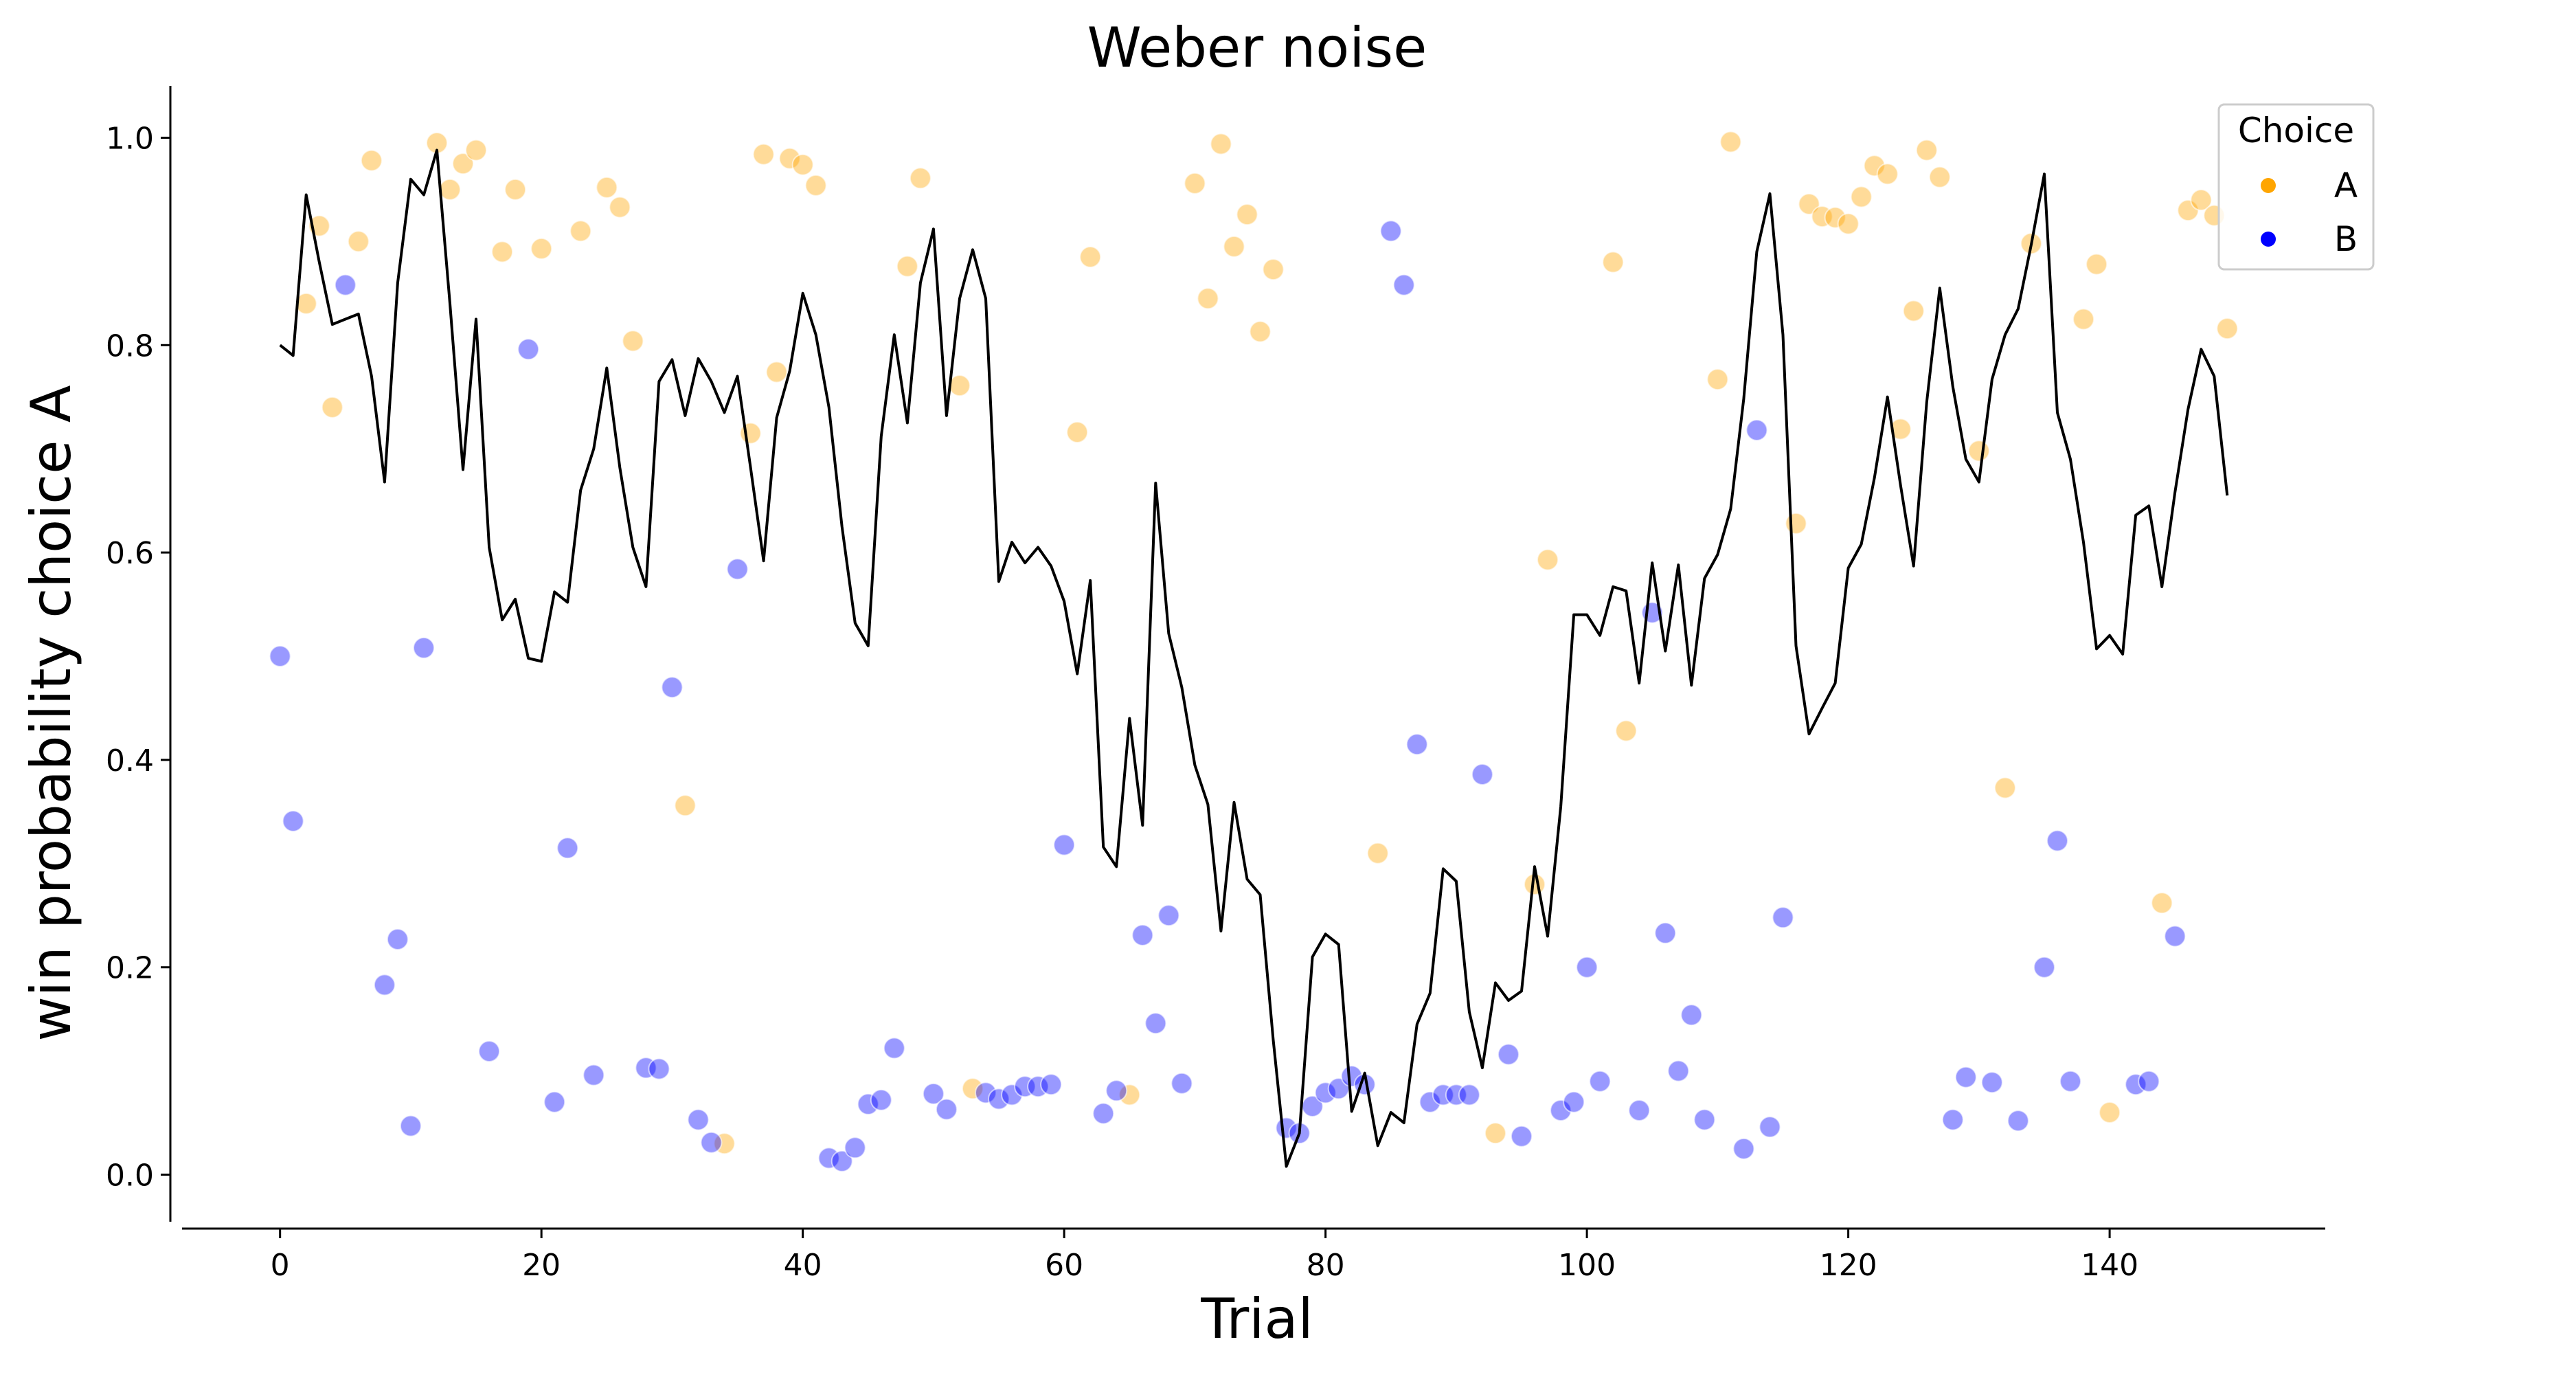 Image resolution: width=2576 pixels, height=1377 pixels. I want to click on x-tick-label: 40, so click(803, 1265).